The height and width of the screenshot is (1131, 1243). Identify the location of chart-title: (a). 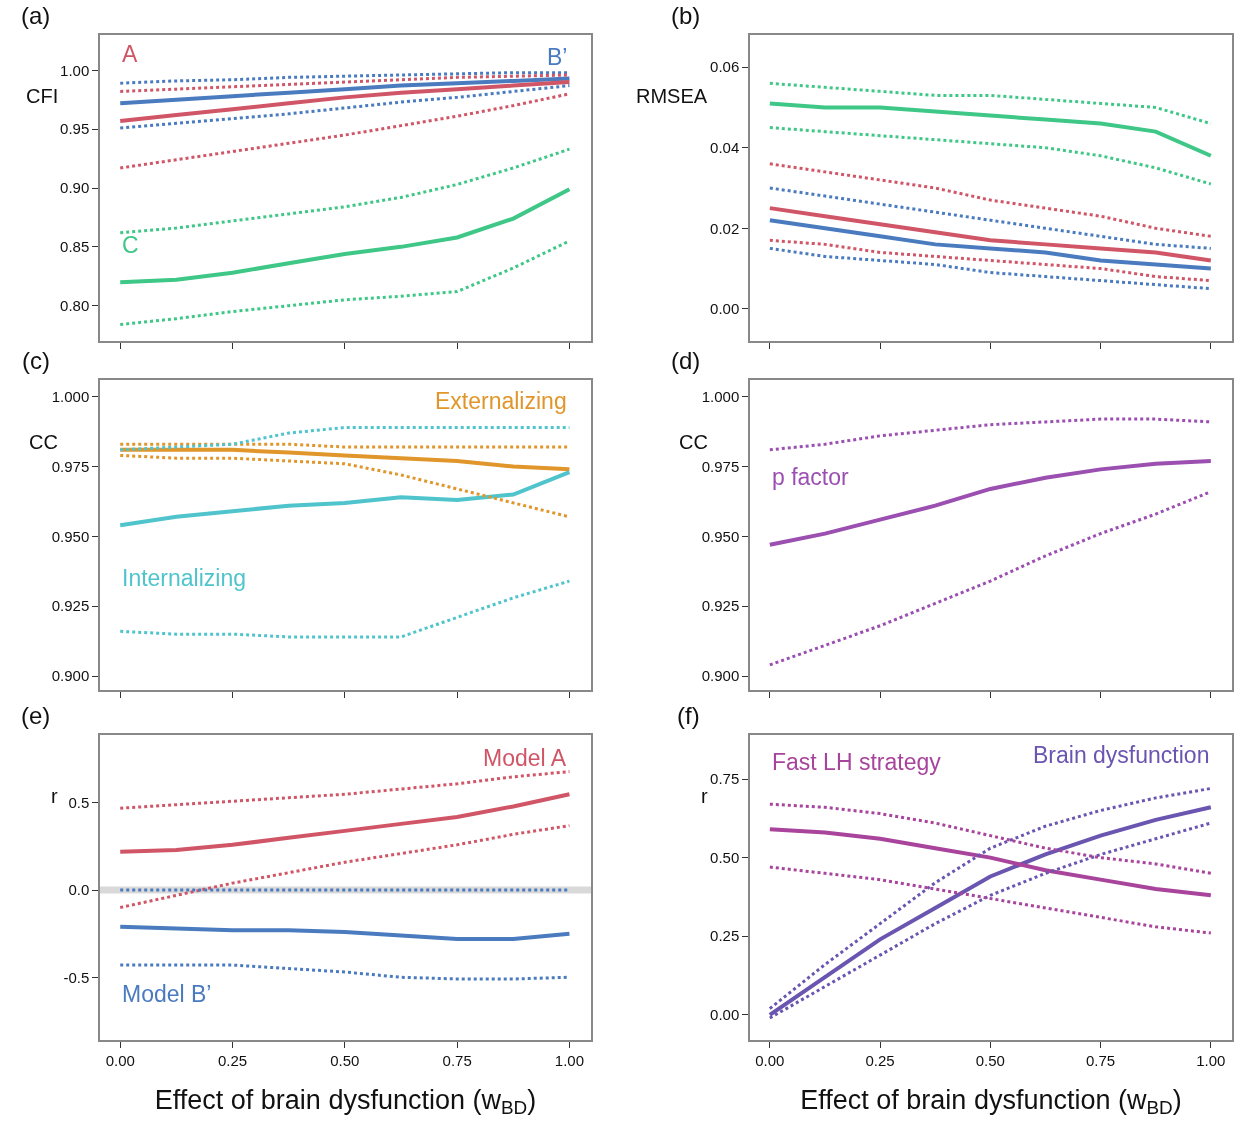
(36, 15).